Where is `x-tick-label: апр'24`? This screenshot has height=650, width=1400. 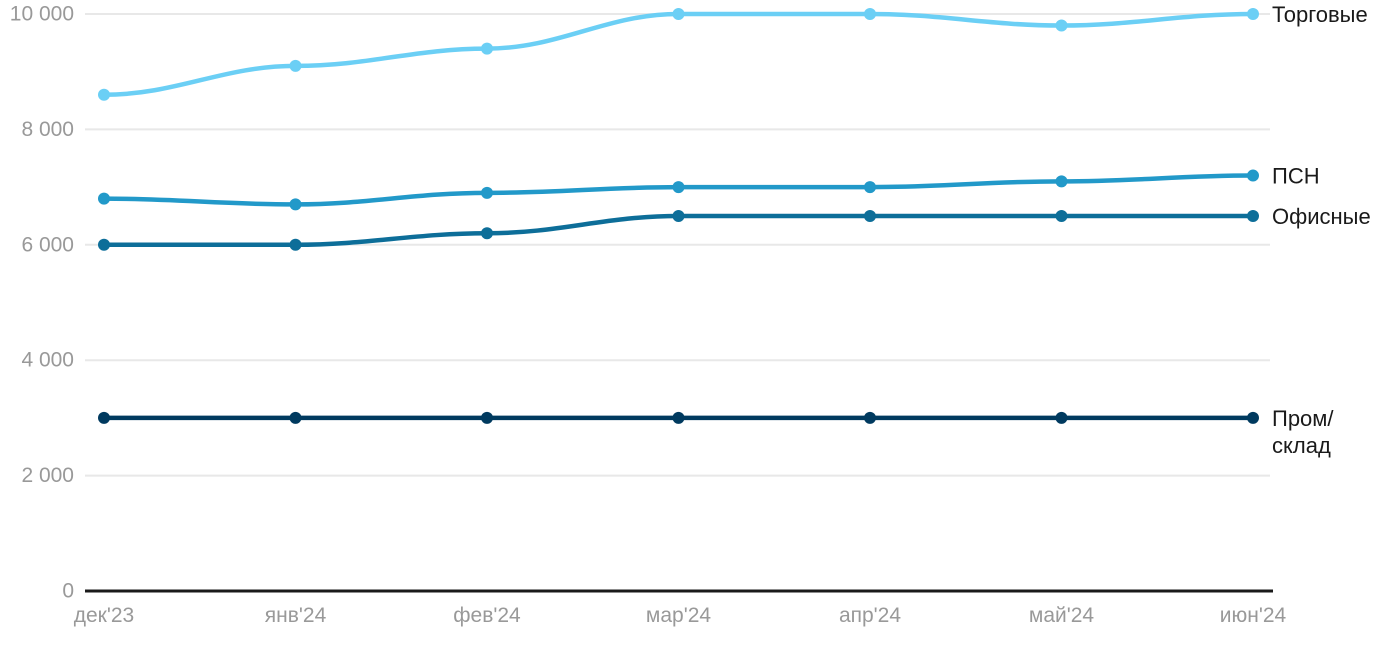
x-tick-label: апр'24 is located at coordinates (870, 615).